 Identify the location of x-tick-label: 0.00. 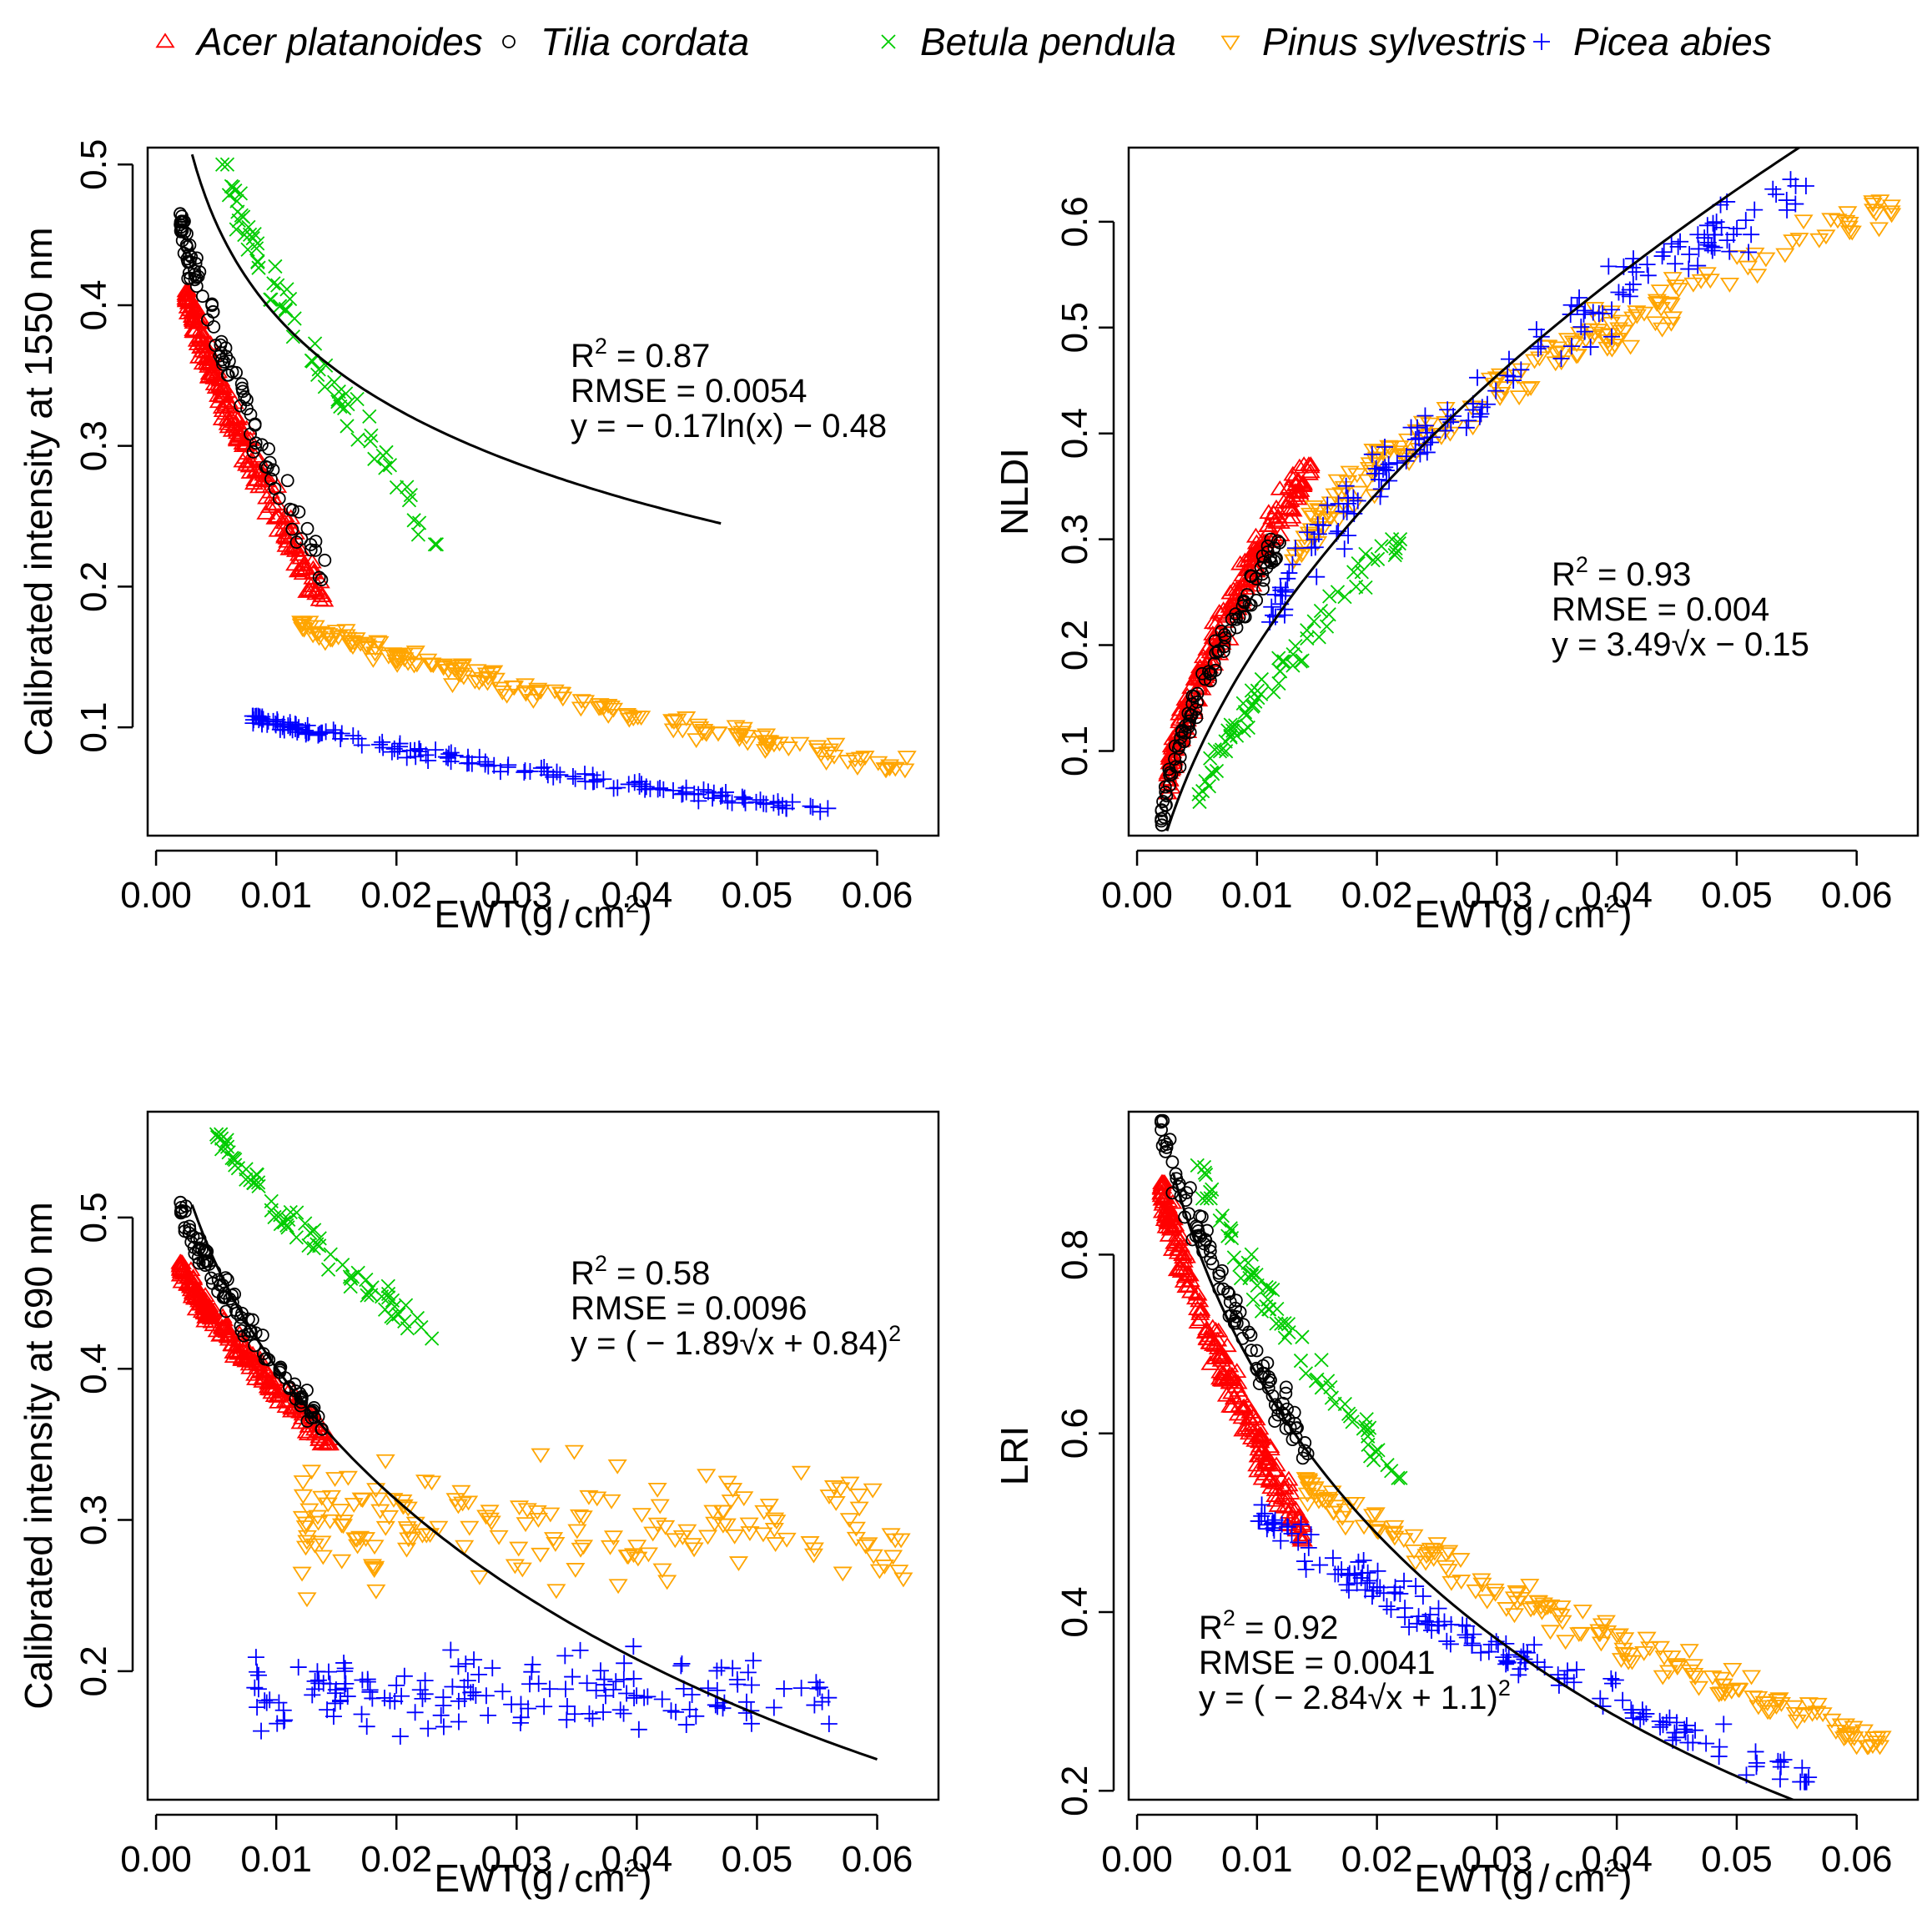
(156, 1860).